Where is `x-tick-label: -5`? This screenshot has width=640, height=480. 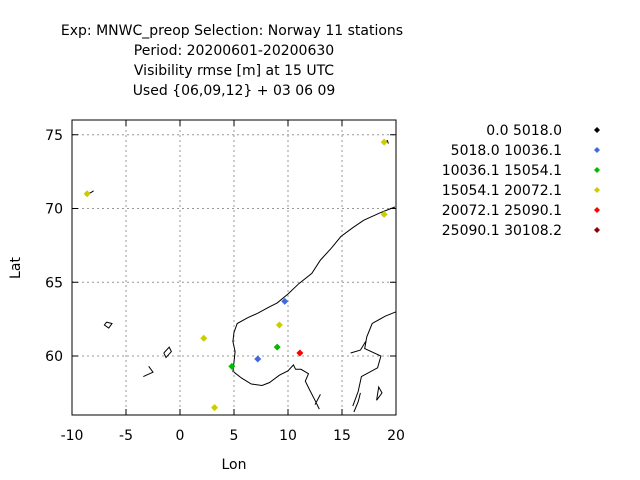 x-tick-label: -5 is located at coordinates (126, 436).